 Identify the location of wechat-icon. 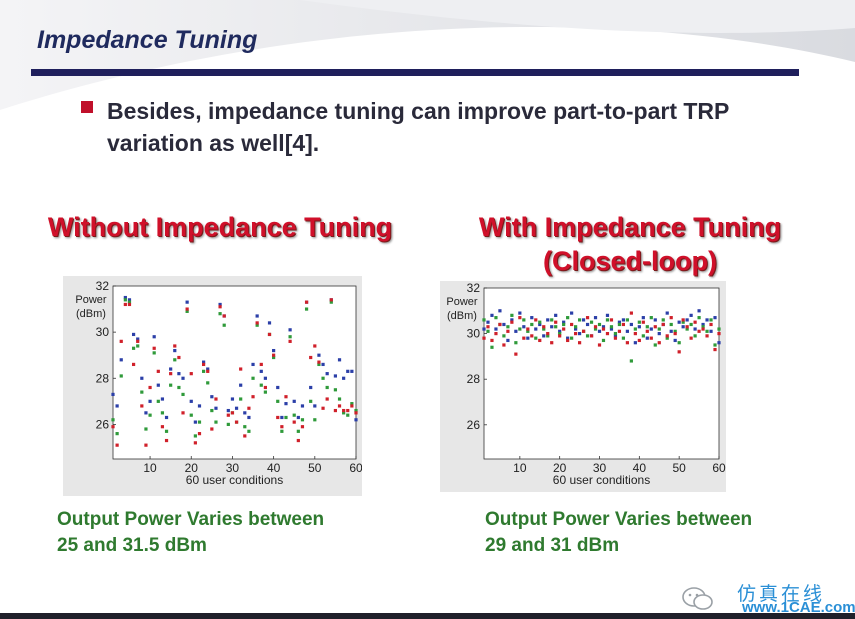
(697, 598).